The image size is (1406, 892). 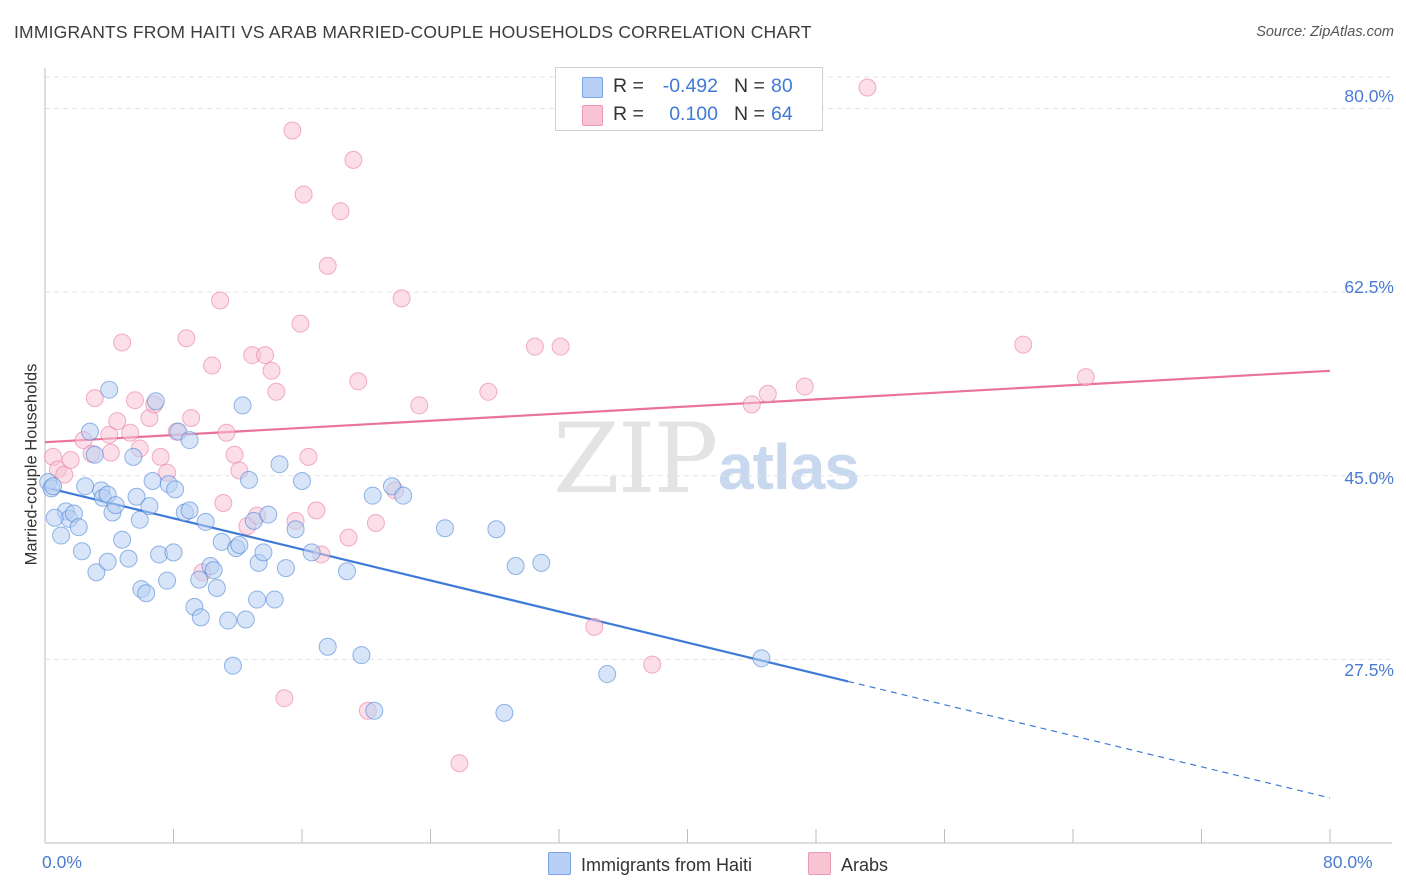 I want to click on y-axis-label: Married-couple Households, so click(x=31, y=464).